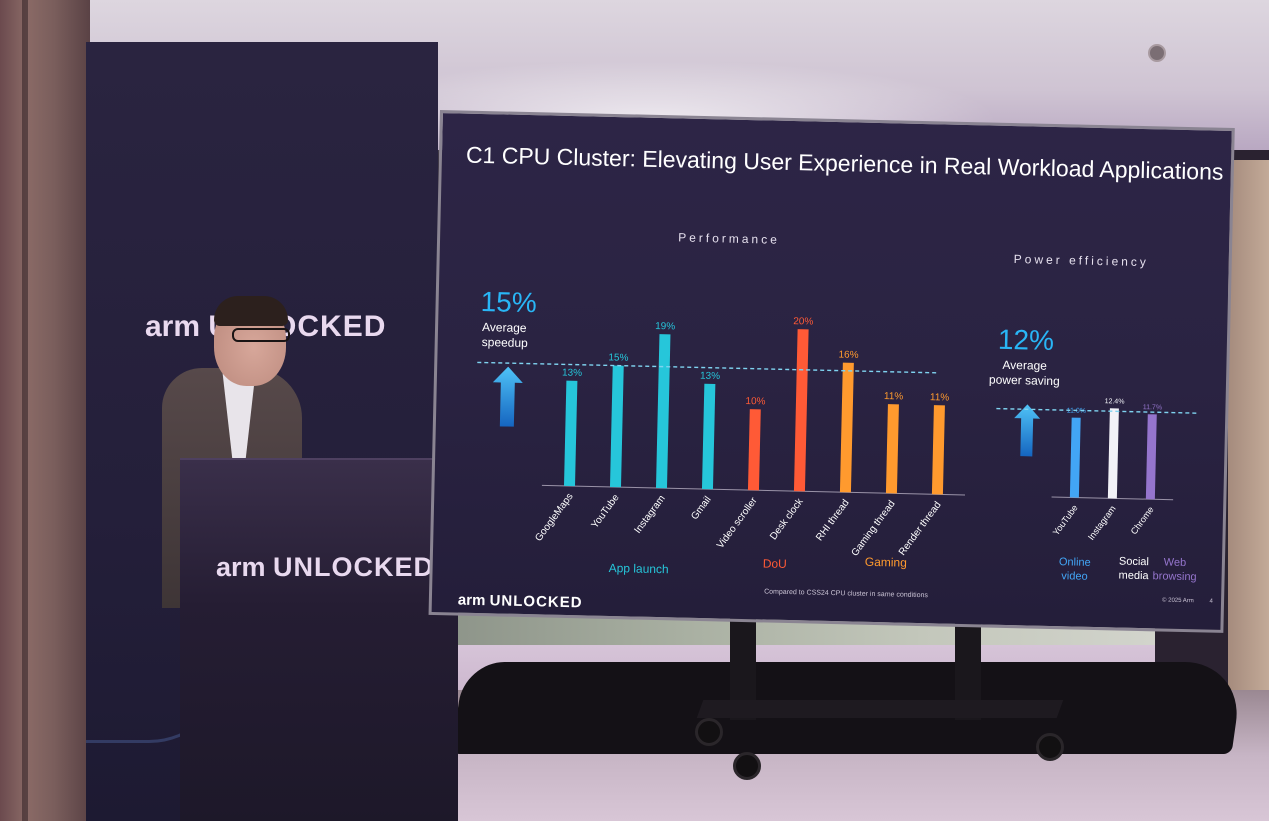 This screenshot has width=1269, height=821. Describe the element at coordinates (319, 639) in the screenshot. I see `podium` at that location.